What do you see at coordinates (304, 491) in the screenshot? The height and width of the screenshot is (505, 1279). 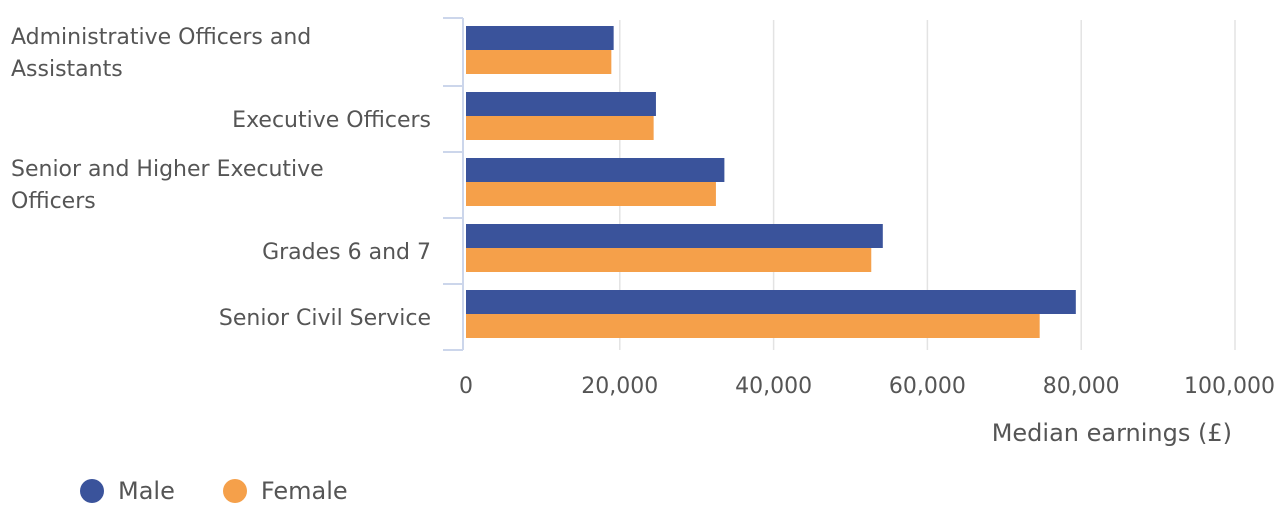 I see `legend-label-female: Female` at bounding box center [304, 491].